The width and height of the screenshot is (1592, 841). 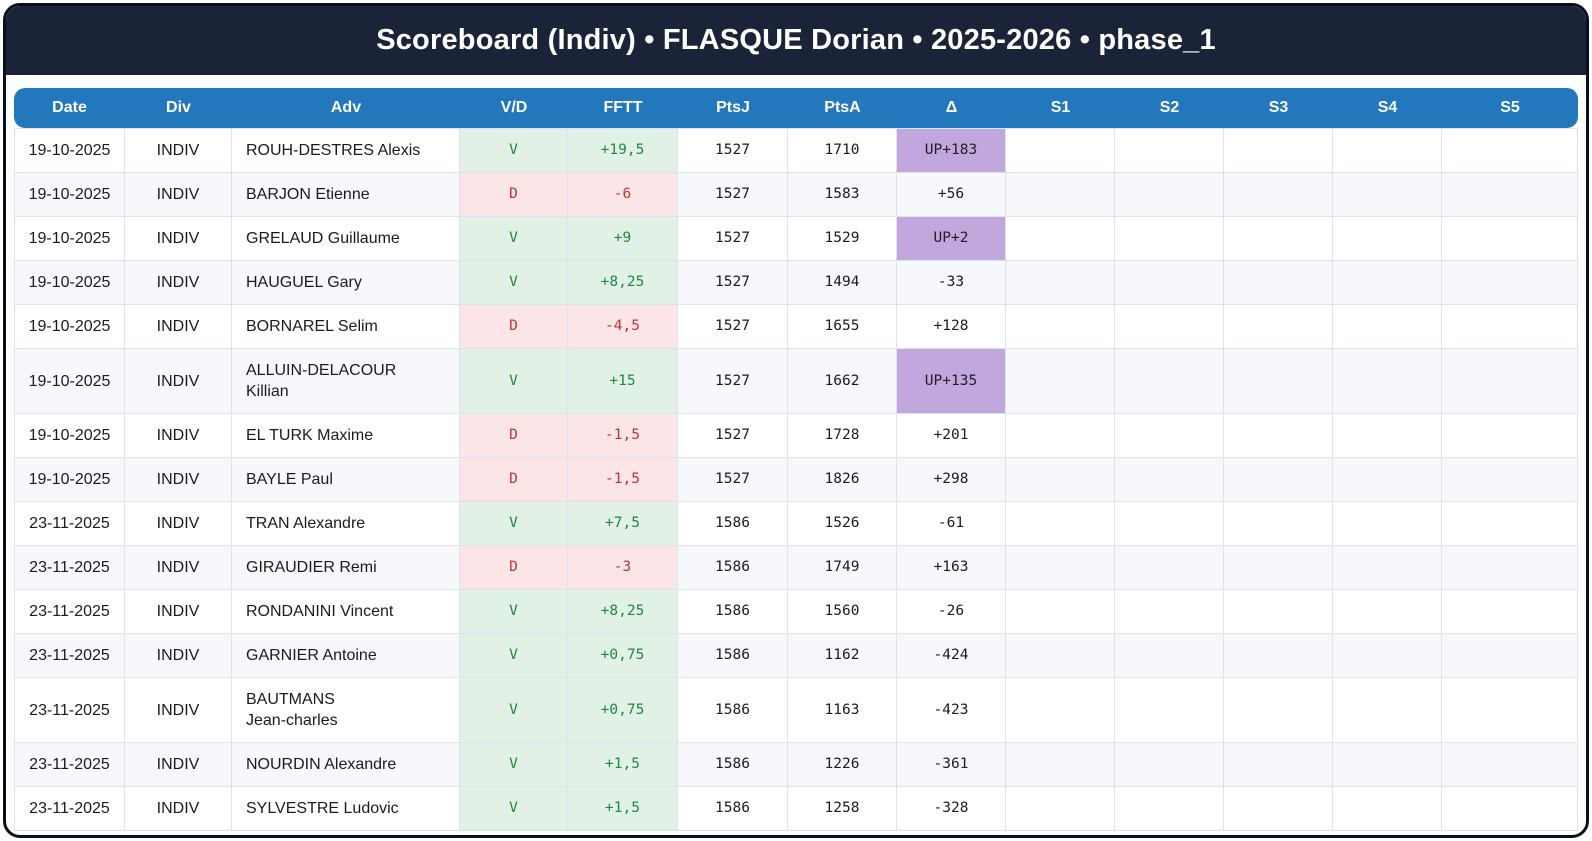 What do you see at coordinates (951, 710) in the screenshot?
I see `cell-delta: -423` at bounding box center [951, 710].